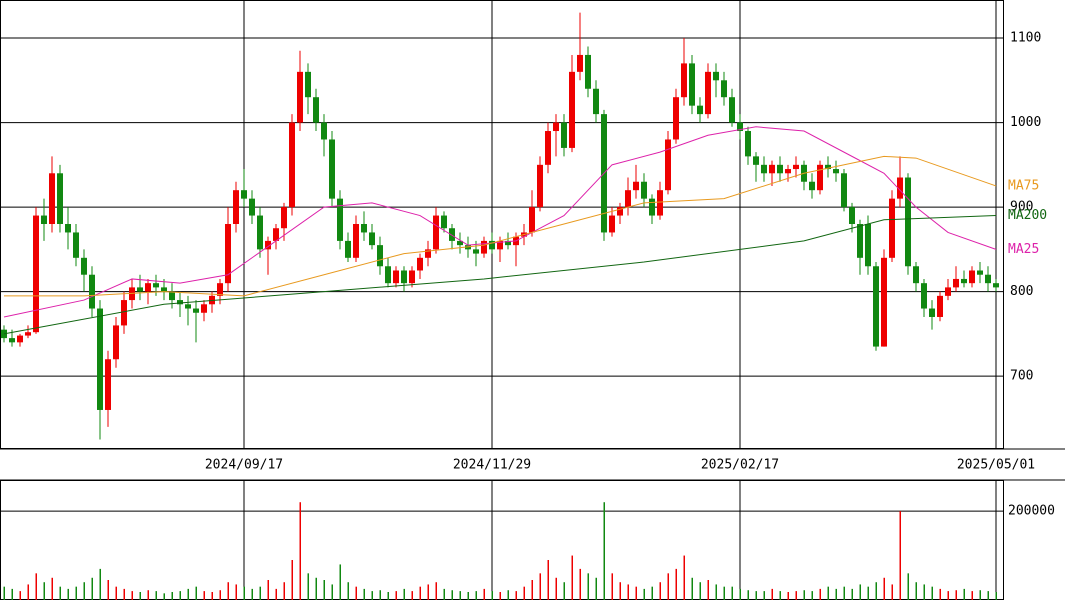 The image size is (1065, 604). Describe the element at coordinates (1025, 38) in the screenshot. I see `y-tick-label: 1100` at that location.